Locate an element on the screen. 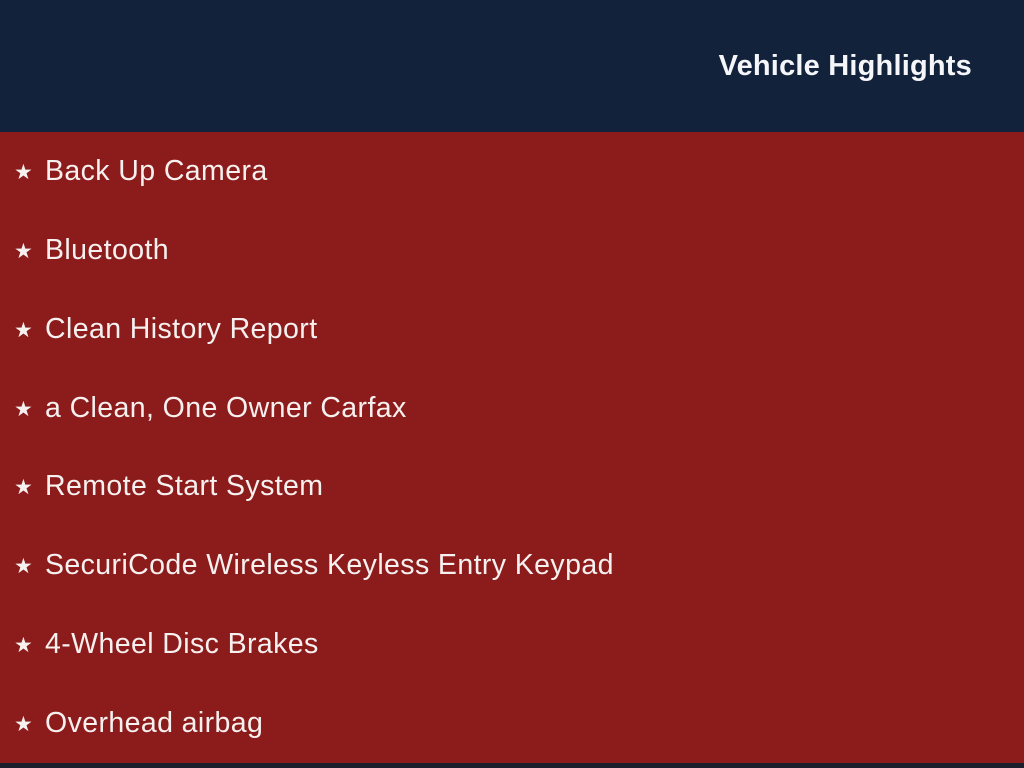 The image size is (1024, 768). page-title: Vehicle Highlights is located at coordinates (845, 65).